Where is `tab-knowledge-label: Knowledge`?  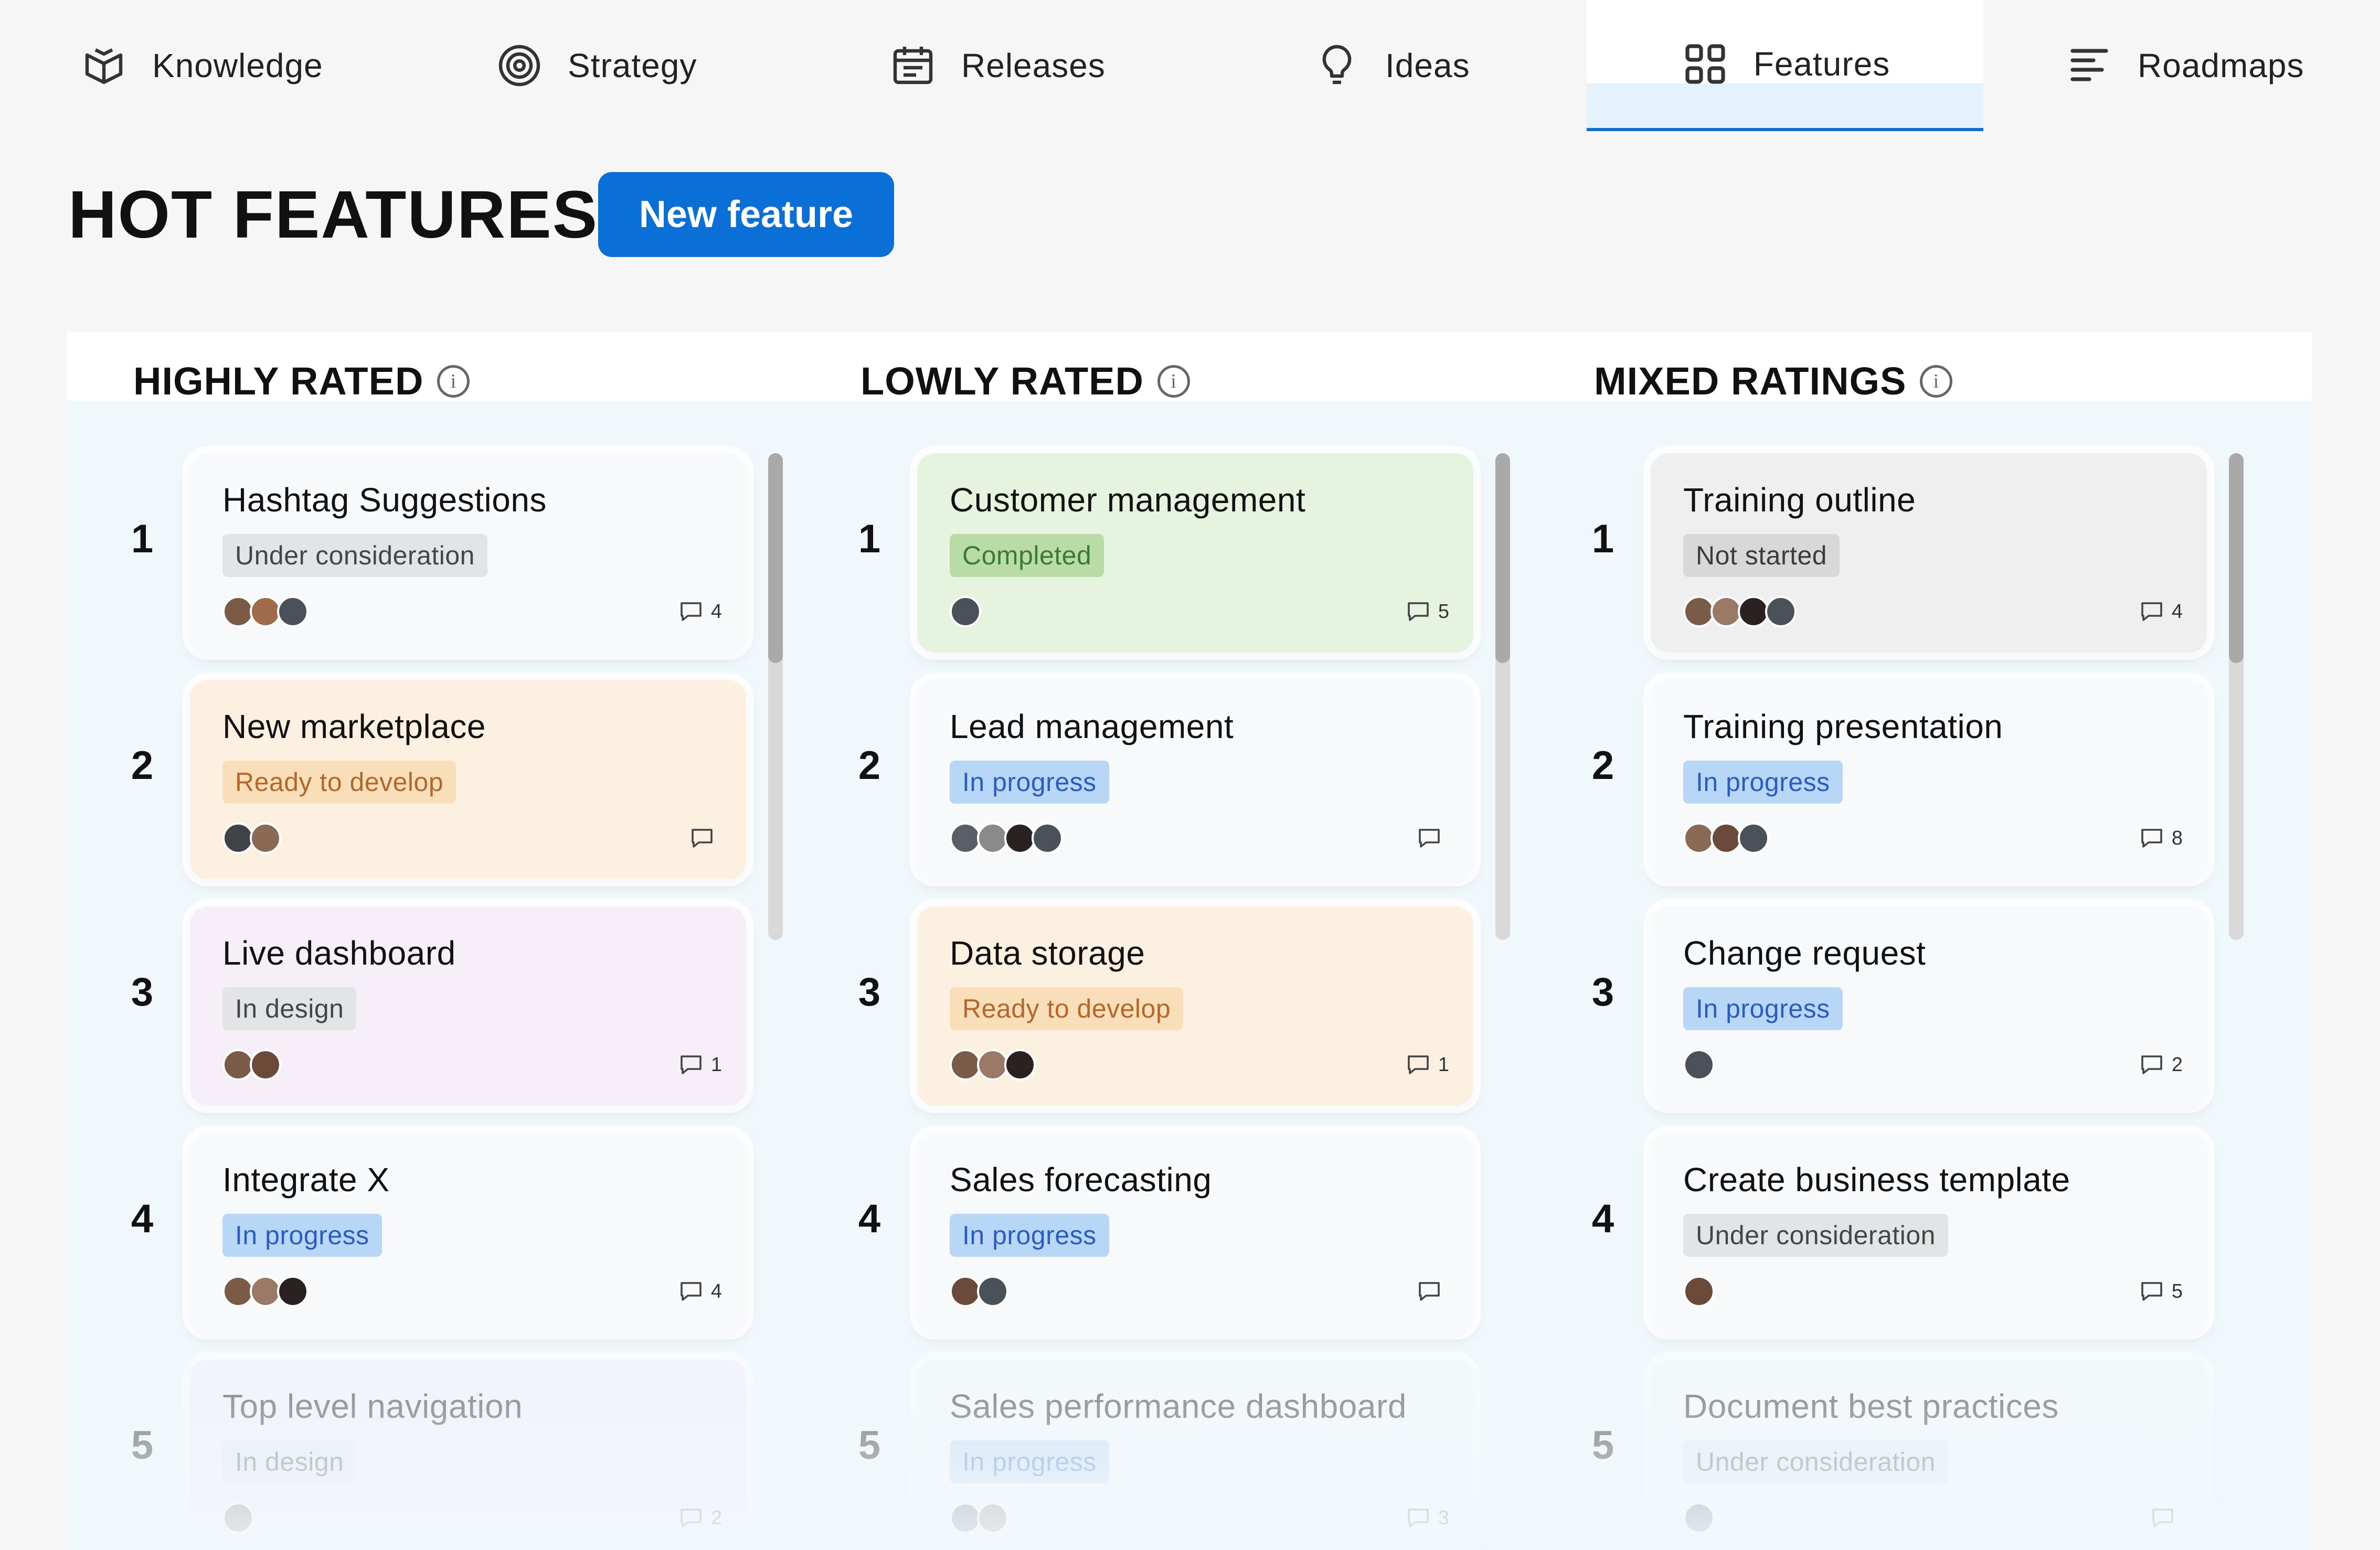
tab-knowledge-label: Knowledge is located at coordinates (237, 65).